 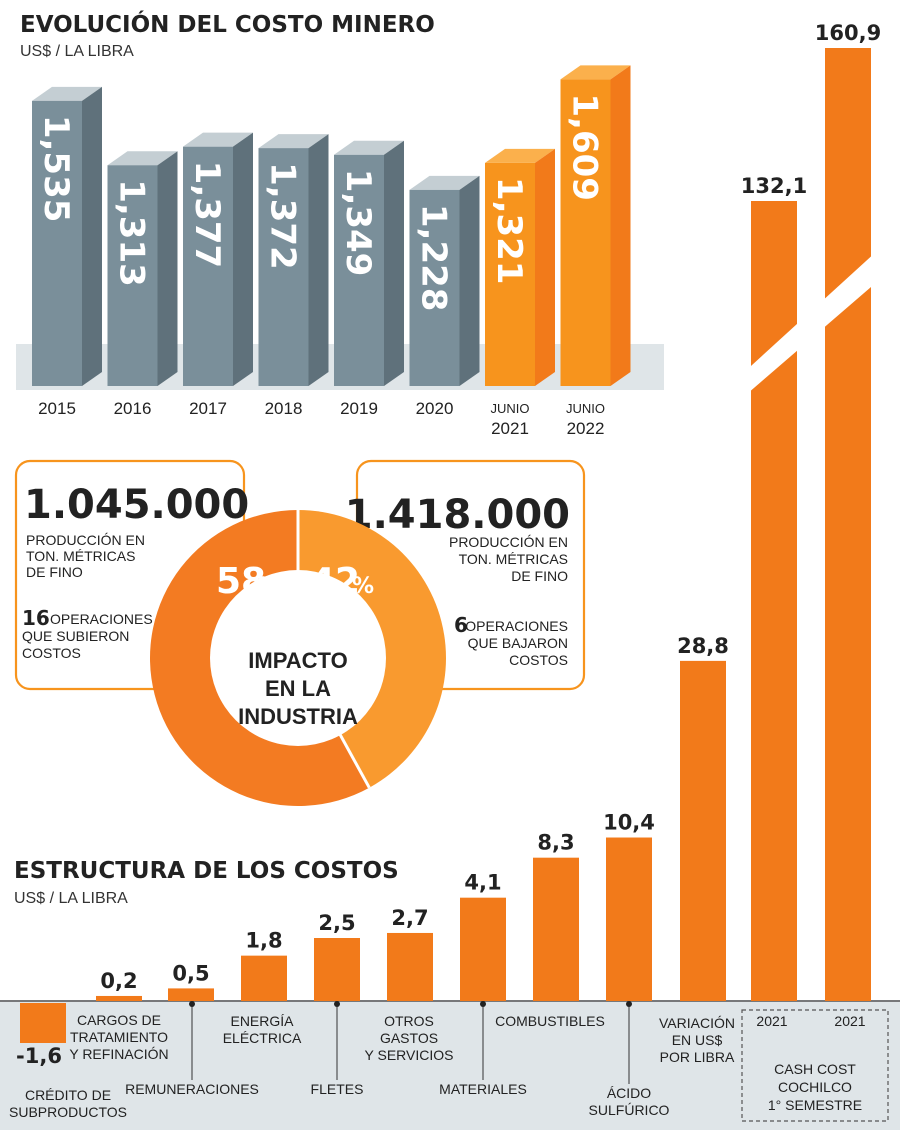 I want to click on top-bar-label: 1,228, so click(x=434, y=258).